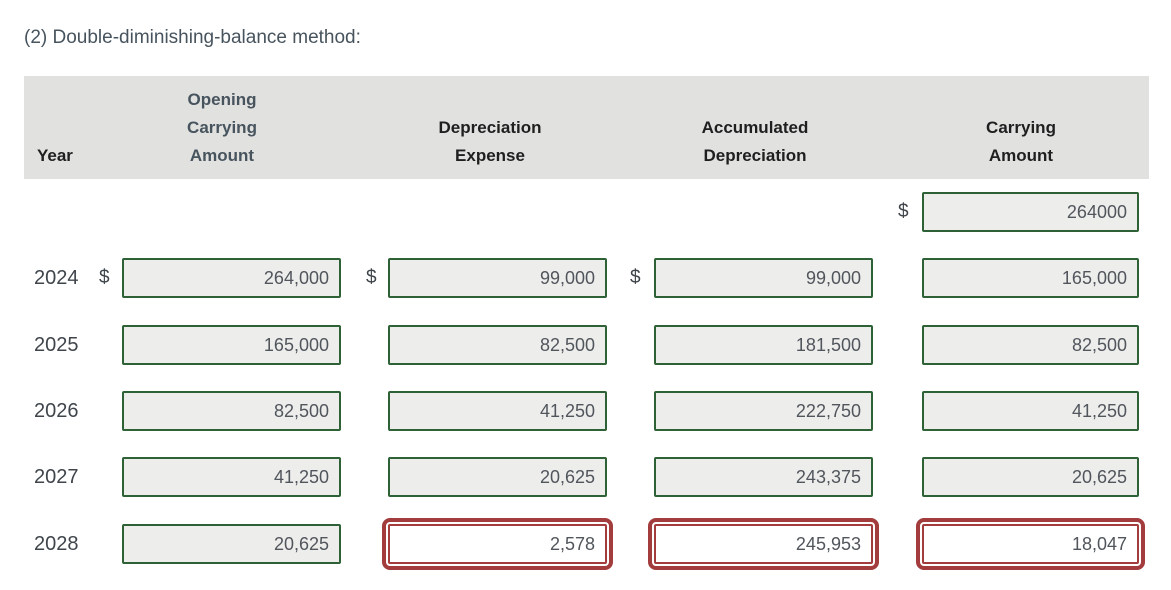  I want to click on input-carrying-2026, so click(1030, 411).